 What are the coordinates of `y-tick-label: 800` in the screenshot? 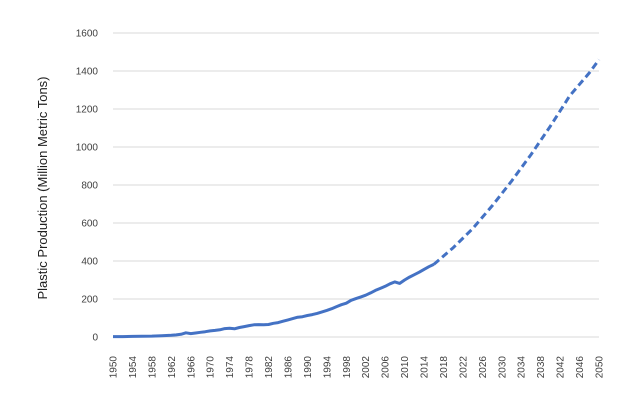 It's located at (89, 186).